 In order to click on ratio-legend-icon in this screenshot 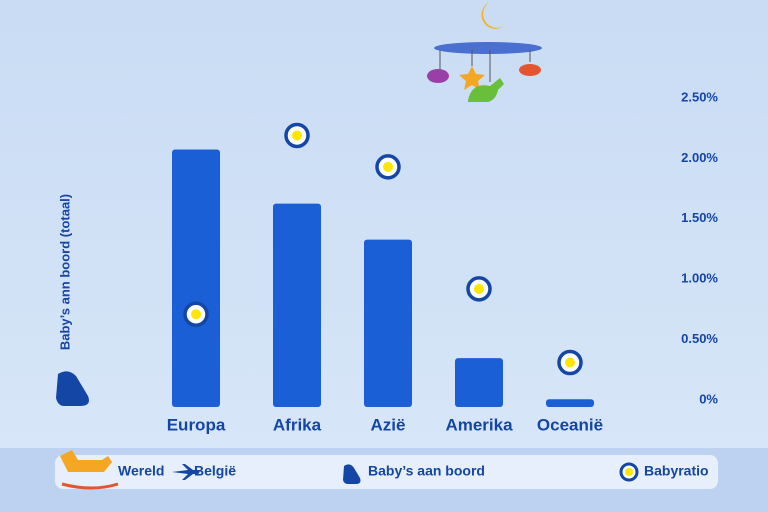, I will do `click(629, 472)`.